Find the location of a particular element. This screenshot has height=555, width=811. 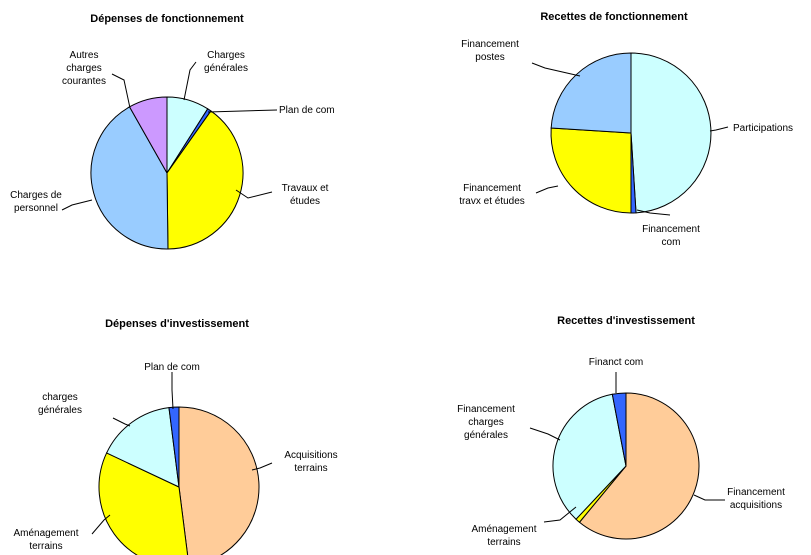

chart-title: Recettes d'investissement is located at coordinates (626, 321).